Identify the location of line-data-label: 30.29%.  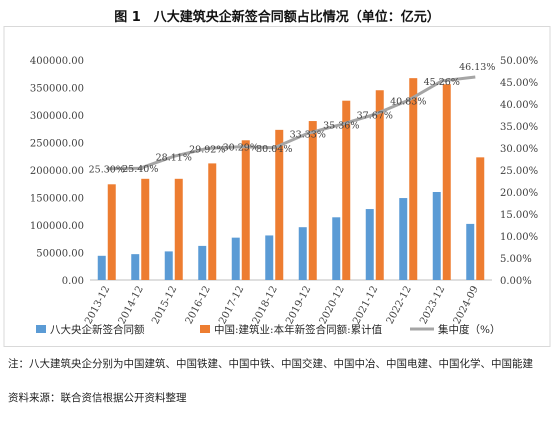
(241, 148).